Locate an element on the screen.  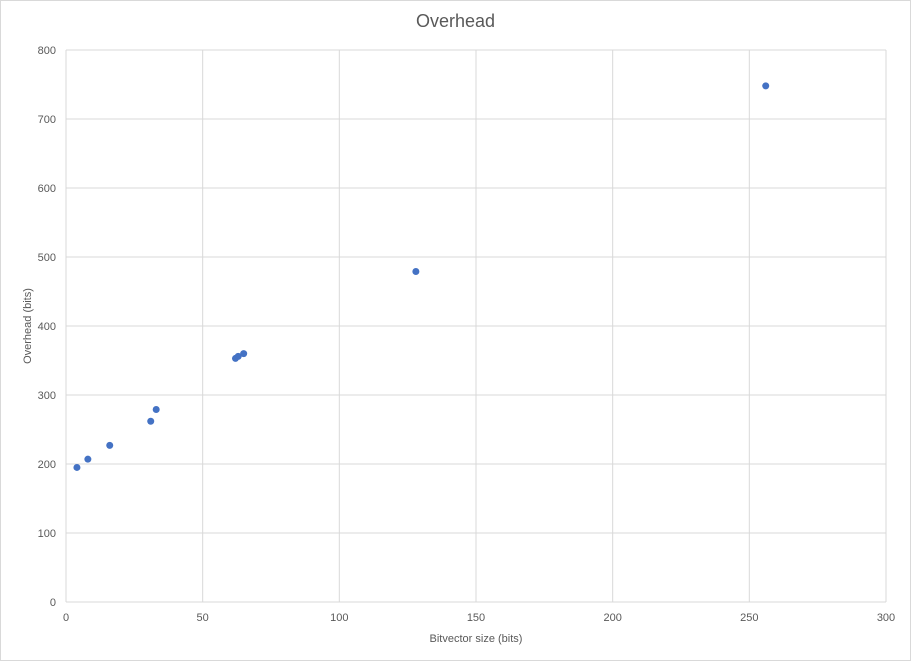
x-tick-label: 200 is located at coordinates (612, 618).